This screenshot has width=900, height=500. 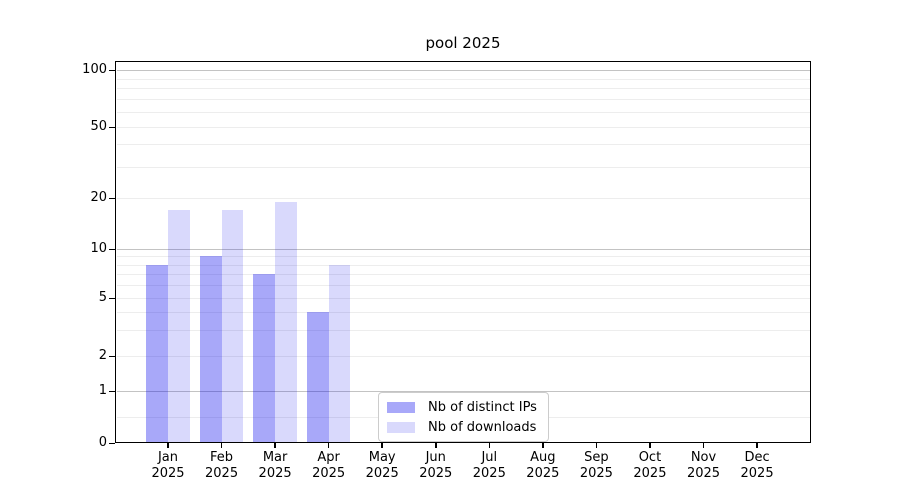 I want to click on month-label: Nov, so click(x=703, y=457).